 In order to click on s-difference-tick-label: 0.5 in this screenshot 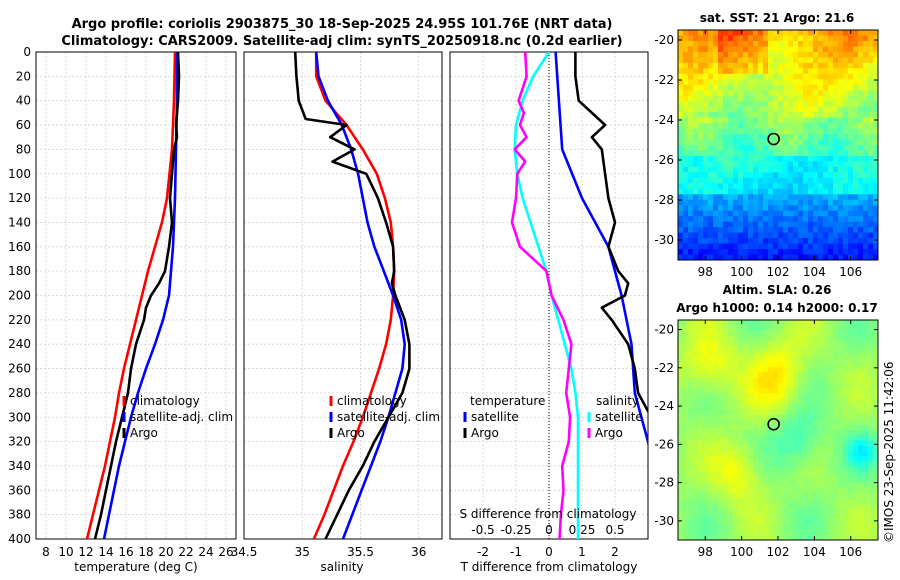, I will do `click(614, 530)`.